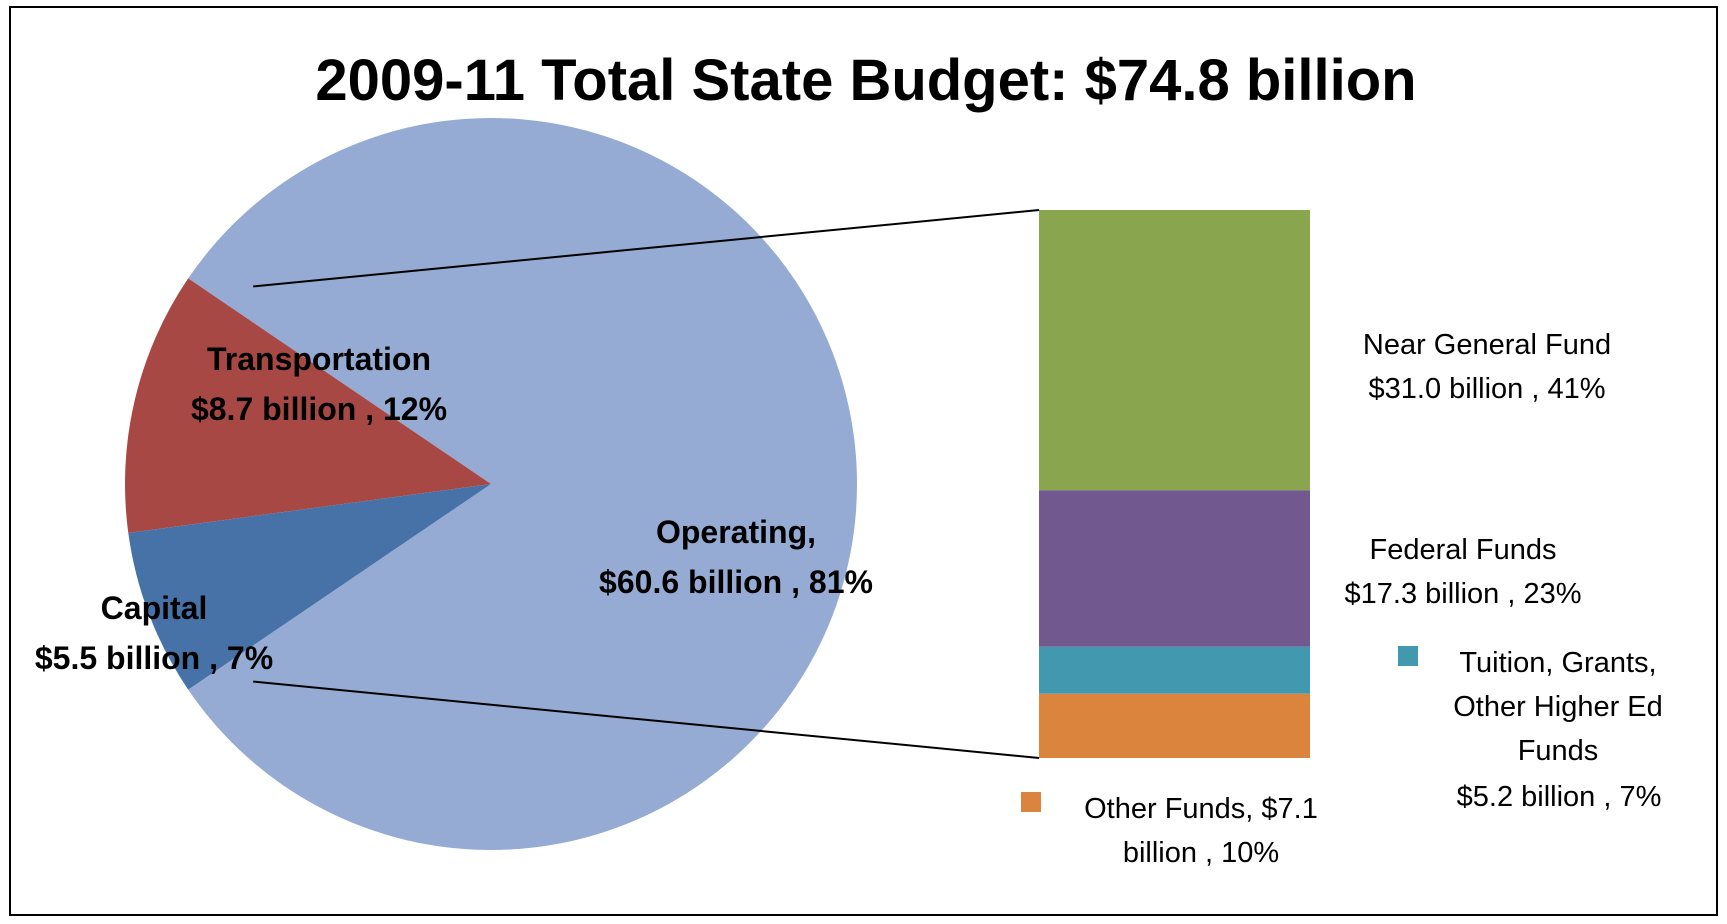  Describe the element at coordinates (1174, 350) in the screenshot. I see `bar-segment-near-general-fund` at that location.